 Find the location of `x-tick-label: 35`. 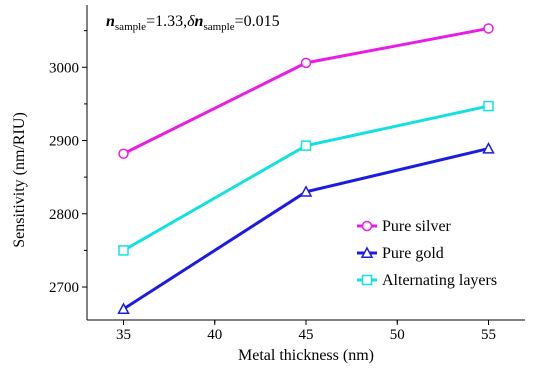

x-tick-label: 35 is located at coordinates (123, 335).